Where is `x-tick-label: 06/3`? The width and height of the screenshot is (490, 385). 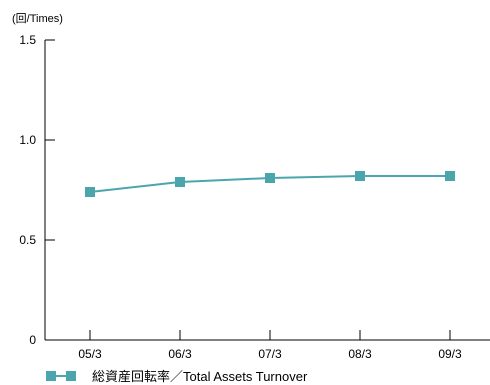 x-tick-label: 06/3 is located at coordinates (180, 354).